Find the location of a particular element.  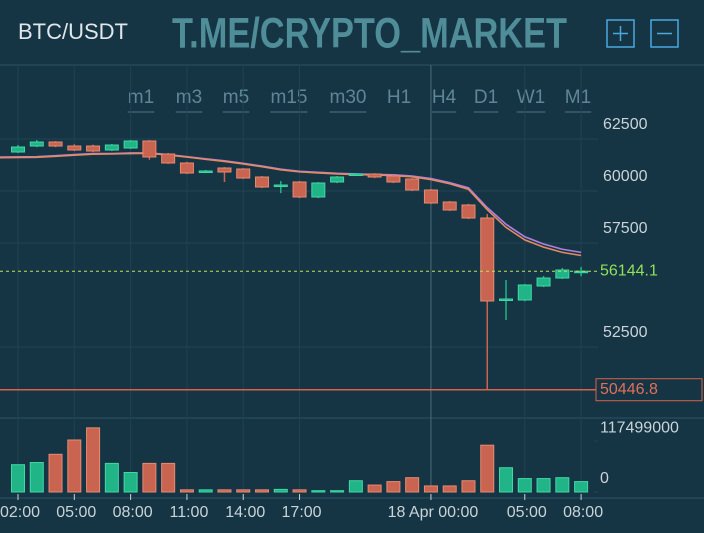

timeframe-tab: m1 is located at coordinates (141, 97).